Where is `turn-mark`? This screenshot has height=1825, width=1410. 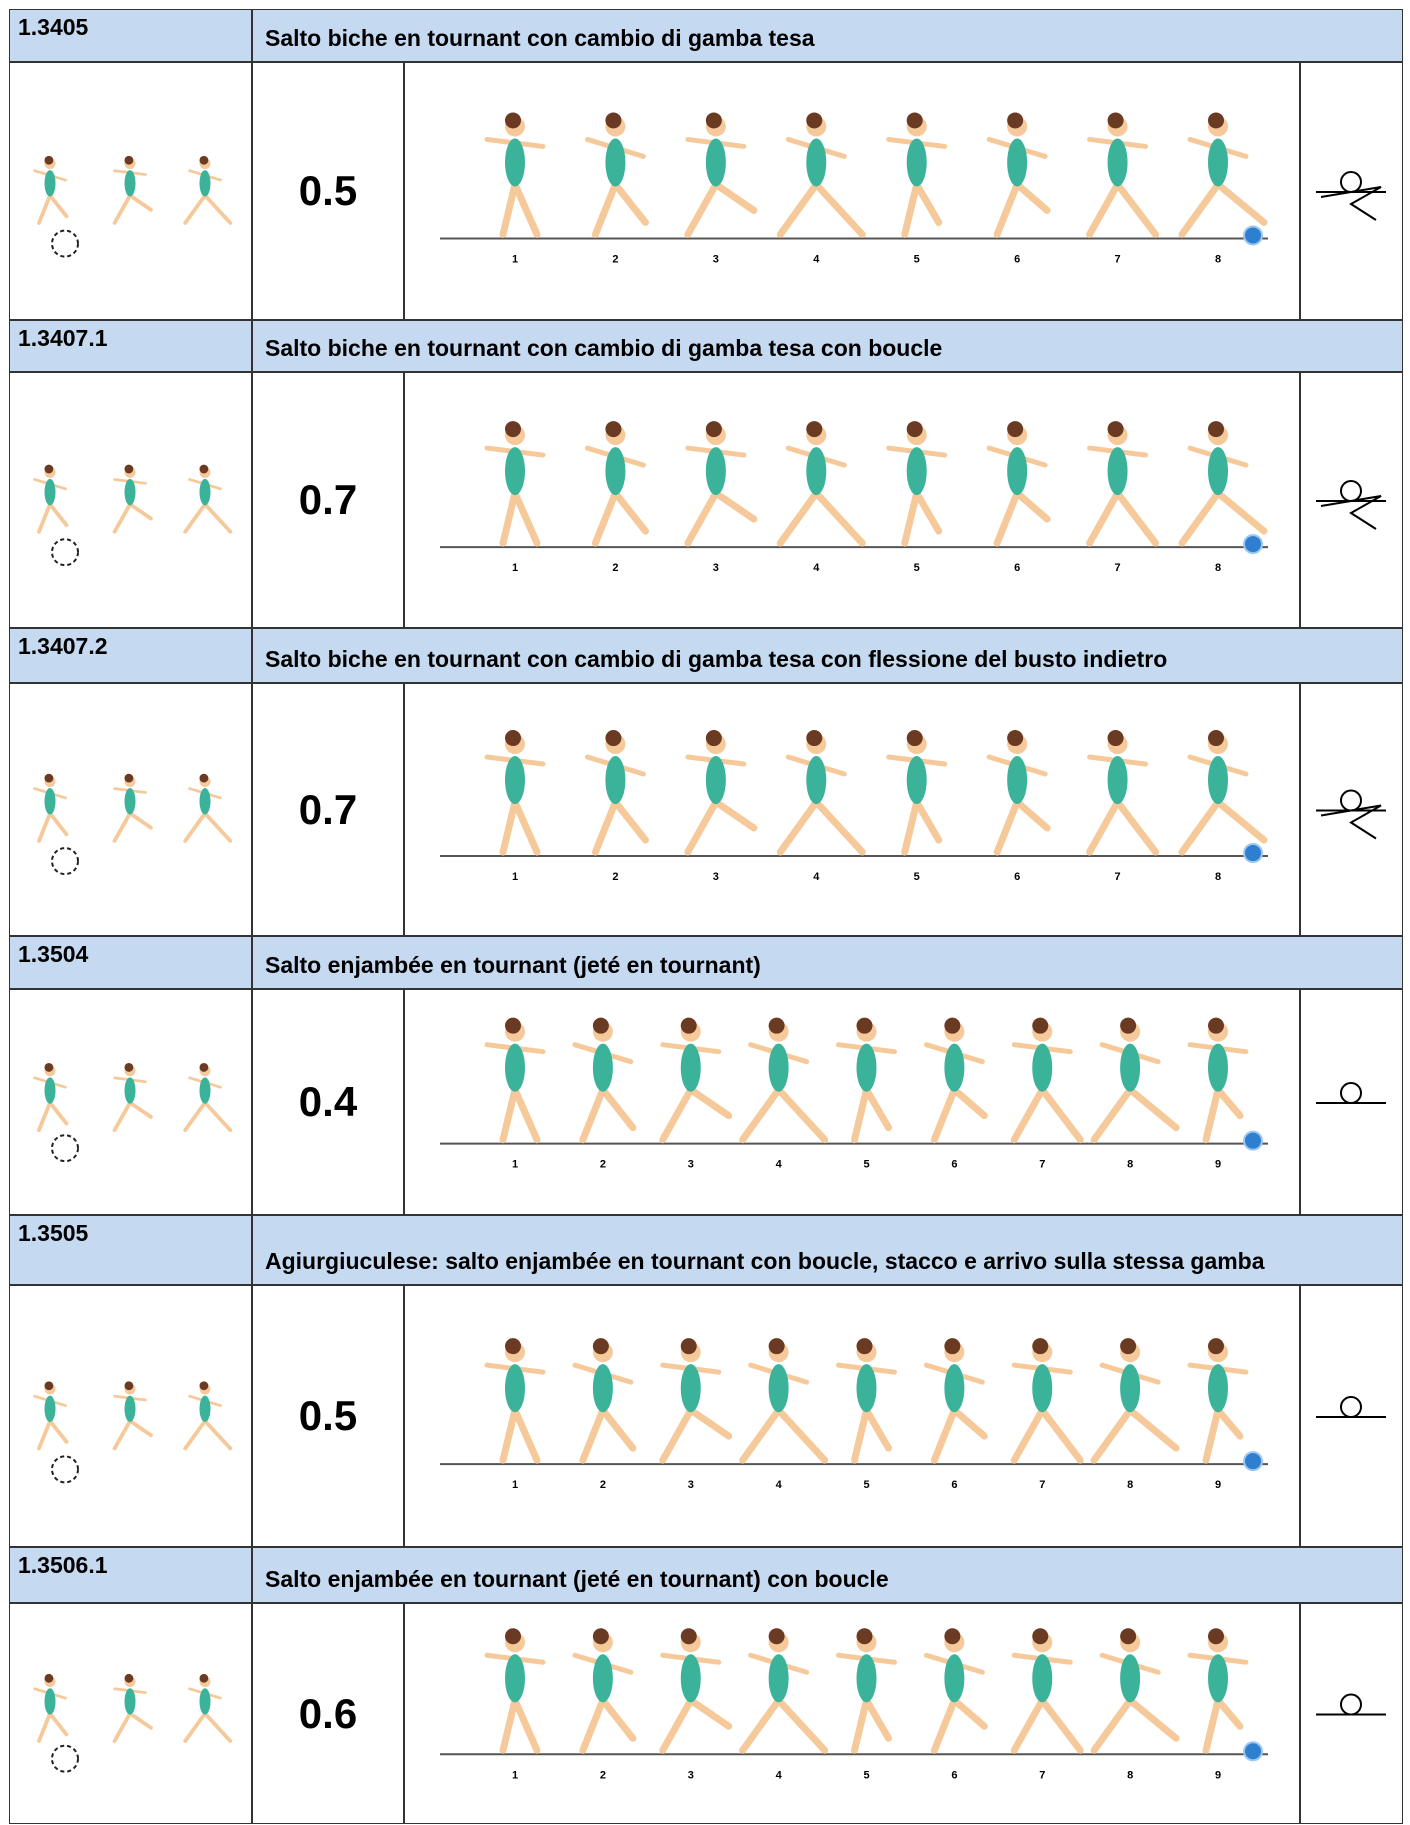
turn-mark is located at coordinates (65, 861).